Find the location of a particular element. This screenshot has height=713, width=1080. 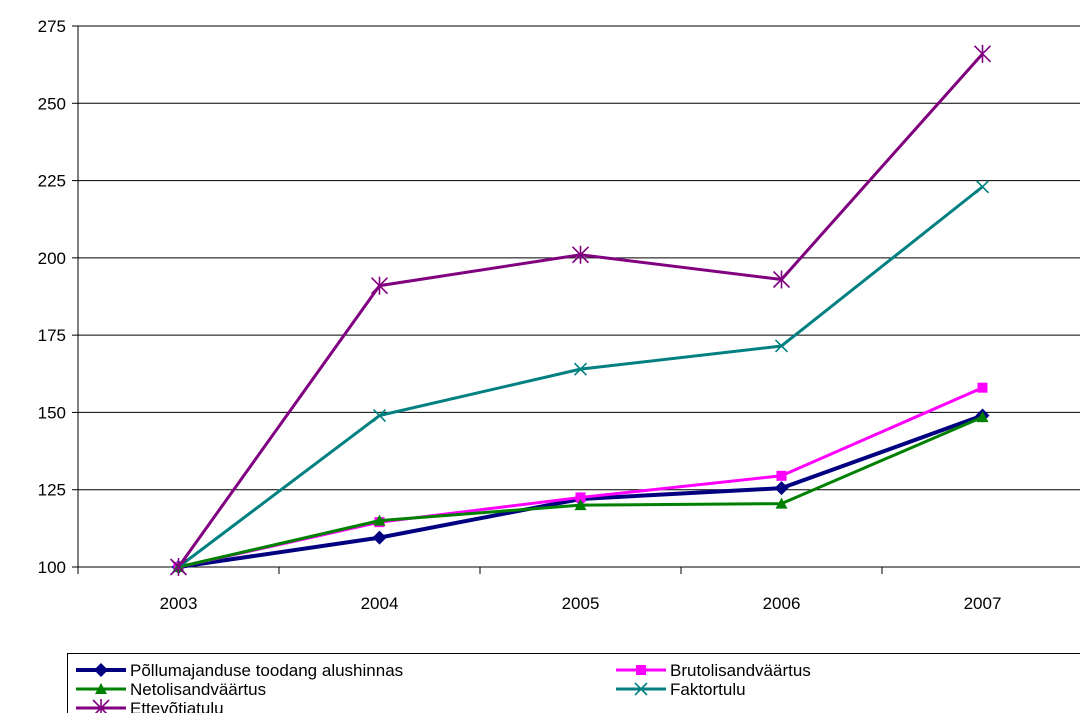

x-tick-label-2006: 2006 is located at coordinates (782, 603).